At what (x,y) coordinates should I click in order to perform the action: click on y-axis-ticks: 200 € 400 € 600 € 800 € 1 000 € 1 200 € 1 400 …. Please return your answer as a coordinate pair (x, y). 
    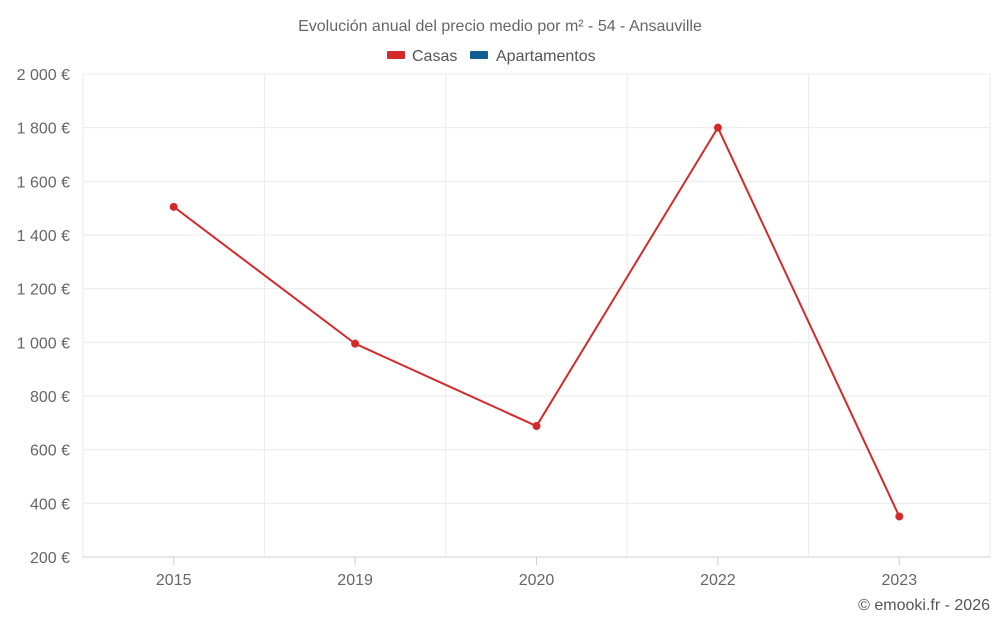
    Looking at the image, I should click on (43, 317).